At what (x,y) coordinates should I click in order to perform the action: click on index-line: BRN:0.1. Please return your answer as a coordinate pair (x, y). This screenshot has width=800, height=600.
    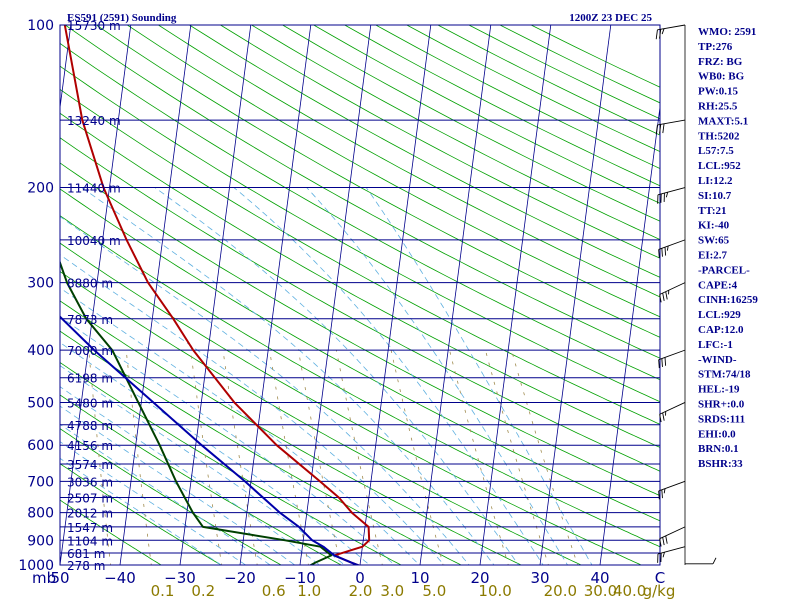
    Looking at the image, I should click on (718, 449).